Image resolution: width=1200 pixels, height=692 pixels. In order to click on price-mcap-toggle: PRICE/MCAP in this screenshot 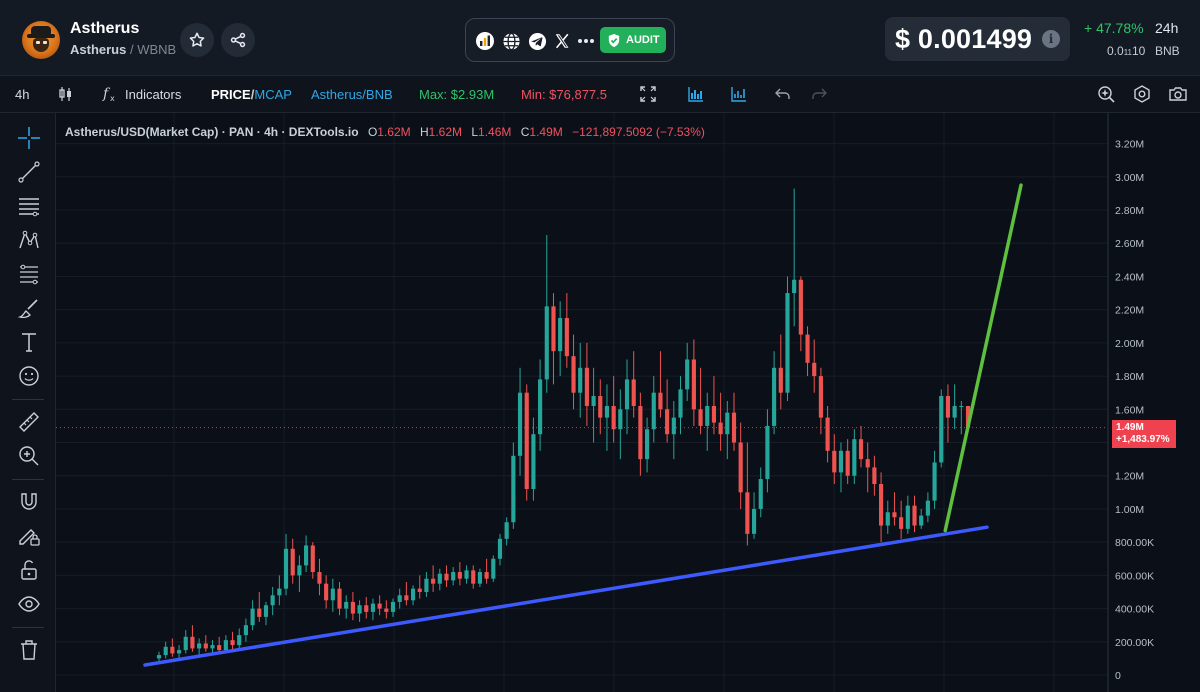, I will do `click(251, 94)`.